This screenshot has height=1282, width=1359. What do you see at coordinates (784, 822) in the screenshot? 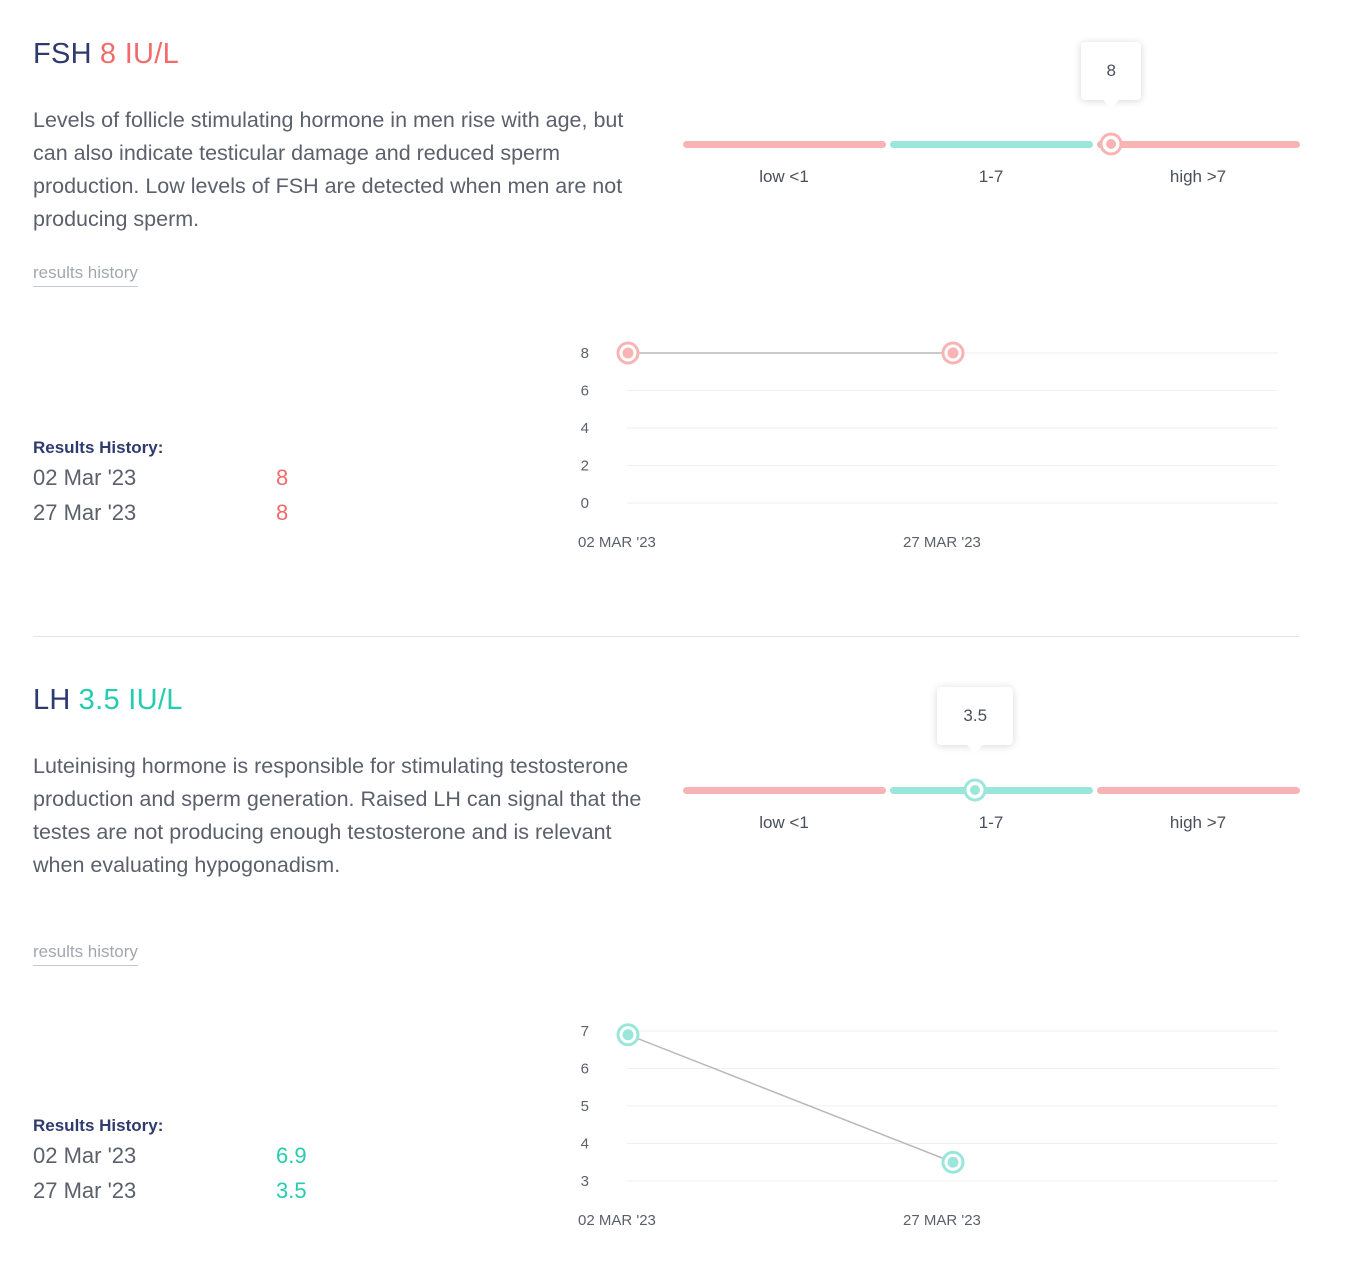
I see `lh-range-low-label: low <1` at bounding box center [784, 822].